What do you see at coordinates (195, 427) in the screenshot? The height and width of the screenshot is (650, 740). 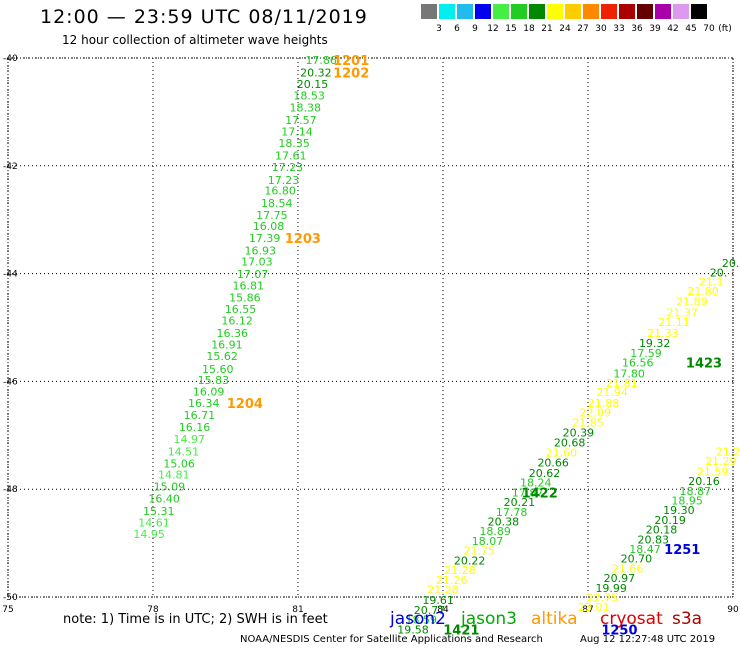 I see `wave-height-point: 16.16` at bounding box center [195, 427].